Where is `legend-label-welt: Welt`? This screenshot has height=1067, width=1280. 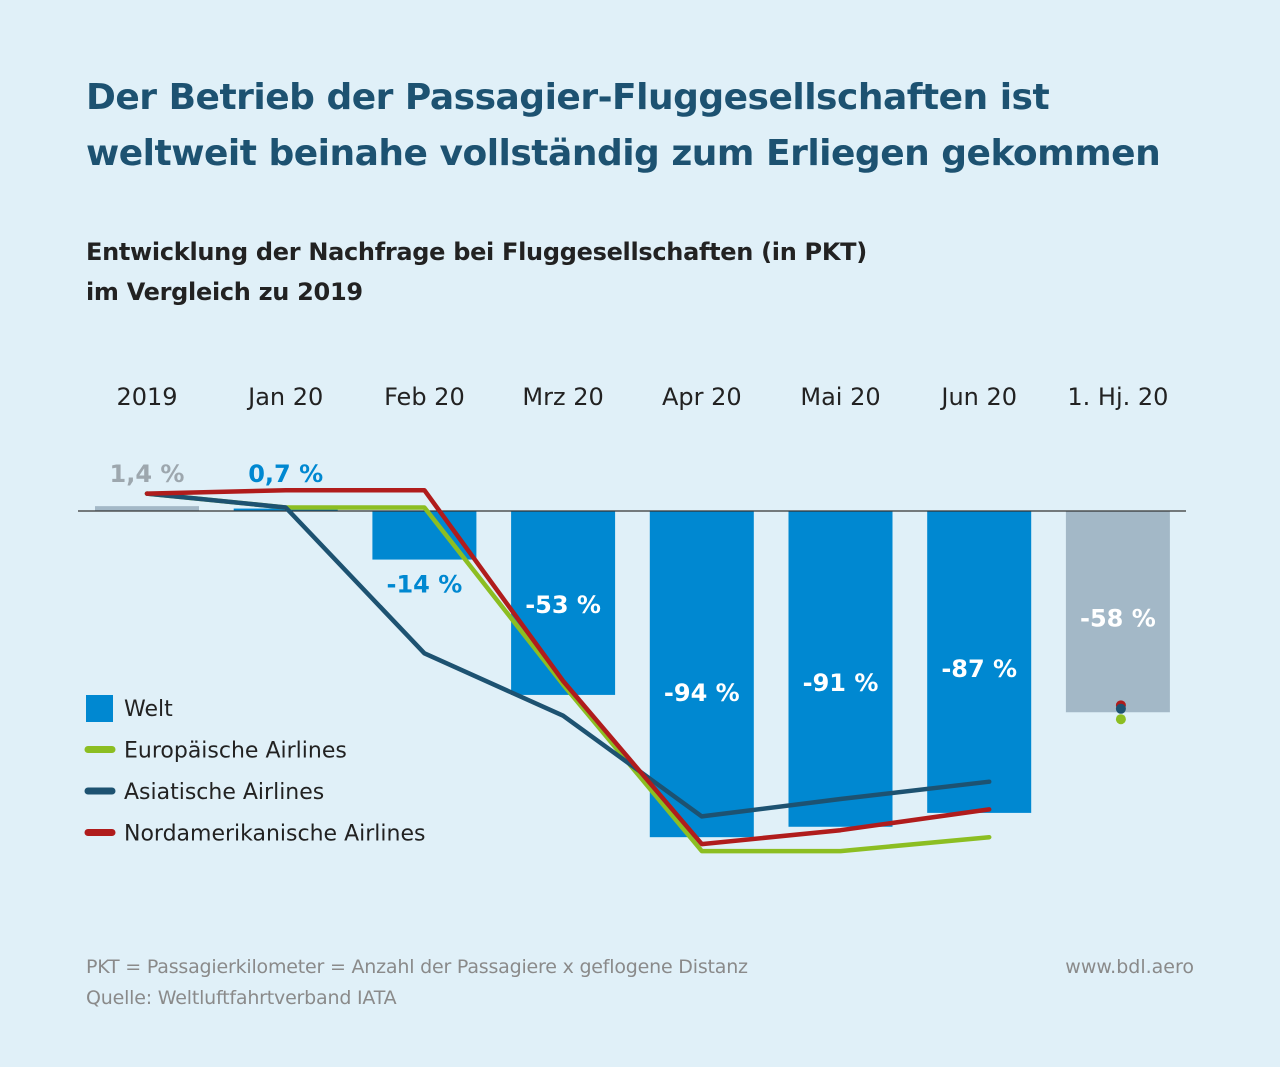 legend-label-welt: Welt is located at coordinates (148, 709).